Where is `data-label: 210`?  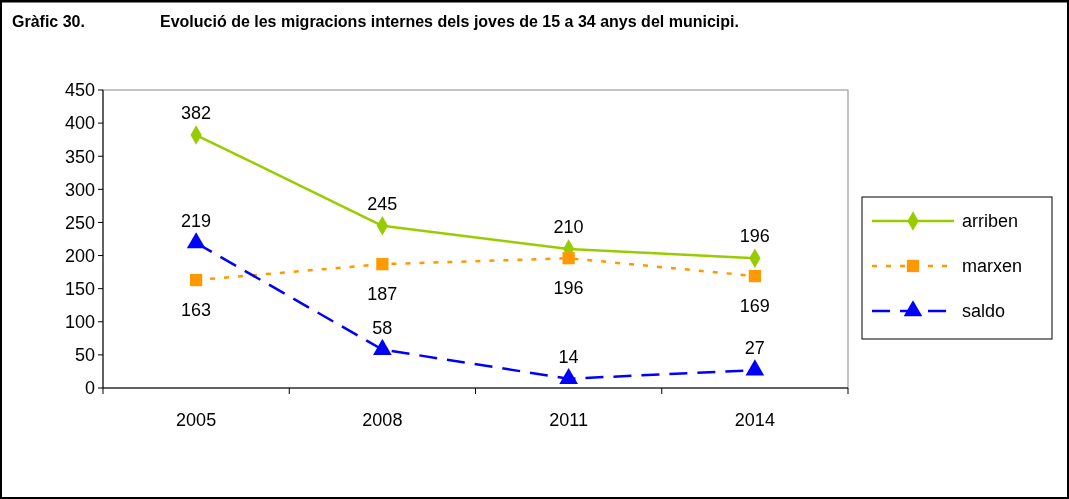 data-label: 210 is located at coordinates (568, 226).